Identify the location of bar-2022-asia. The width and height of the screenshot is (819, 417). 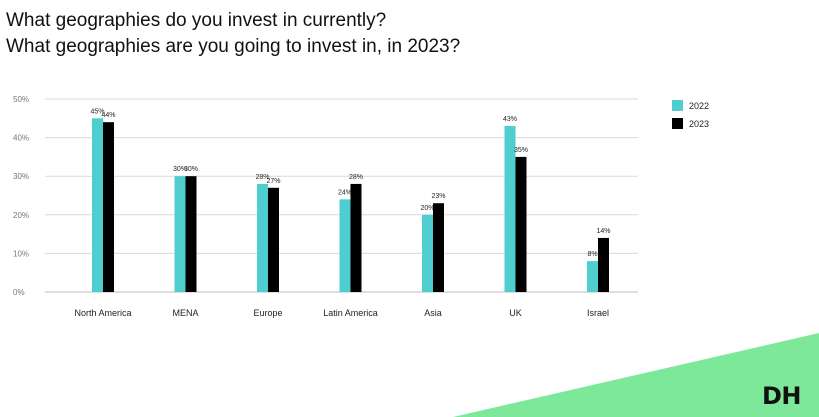
(427, 253).